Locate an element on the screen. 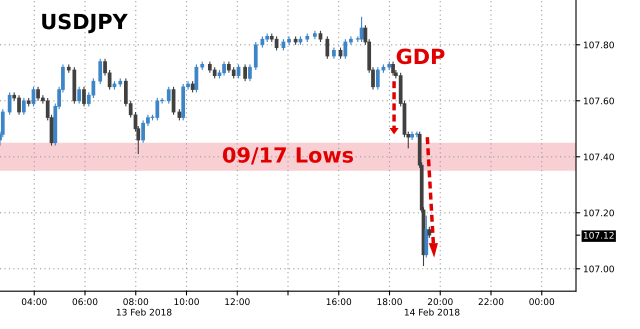 The height and width of the screenshot is (329, 640). y-tick-label: 107.40 is located at coordinates (599, 157).